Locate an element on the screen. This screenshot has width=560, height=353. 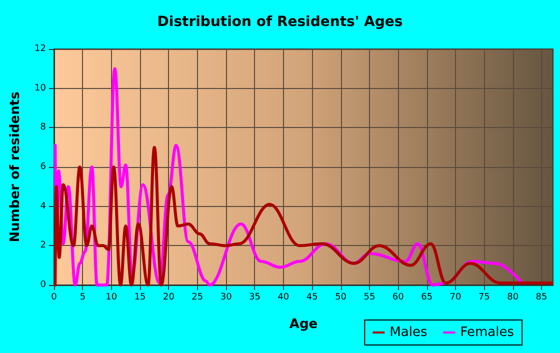
x-tick-label: 15 is located at coordinates (140, 297).